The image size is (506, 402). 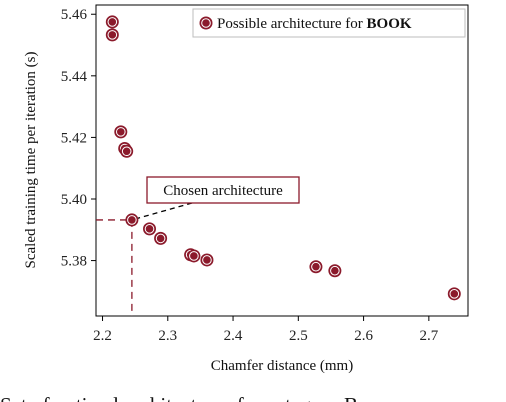 What do you see at coordinates (31, 159) in the screenshot?
I see `y-axis-title: Scaled training time per iteration (s)` at bounding box center [31, 159].